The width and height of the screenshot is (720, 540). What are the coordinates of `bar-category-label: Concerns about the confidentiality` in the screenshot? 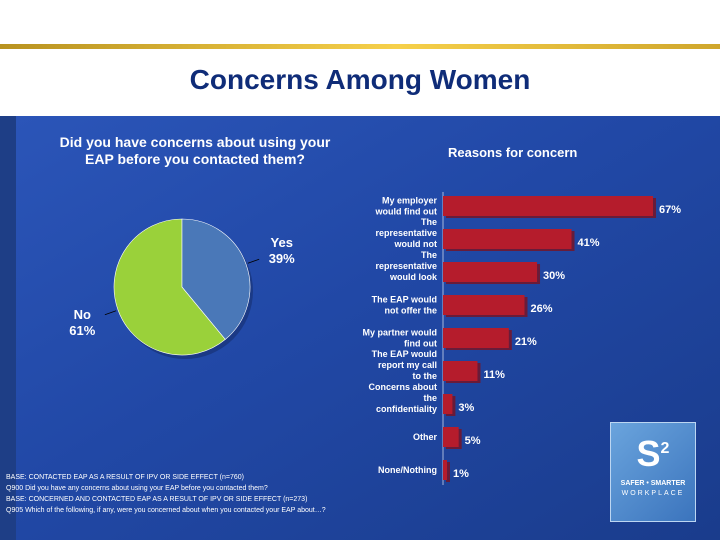 It's located at (402, 398).